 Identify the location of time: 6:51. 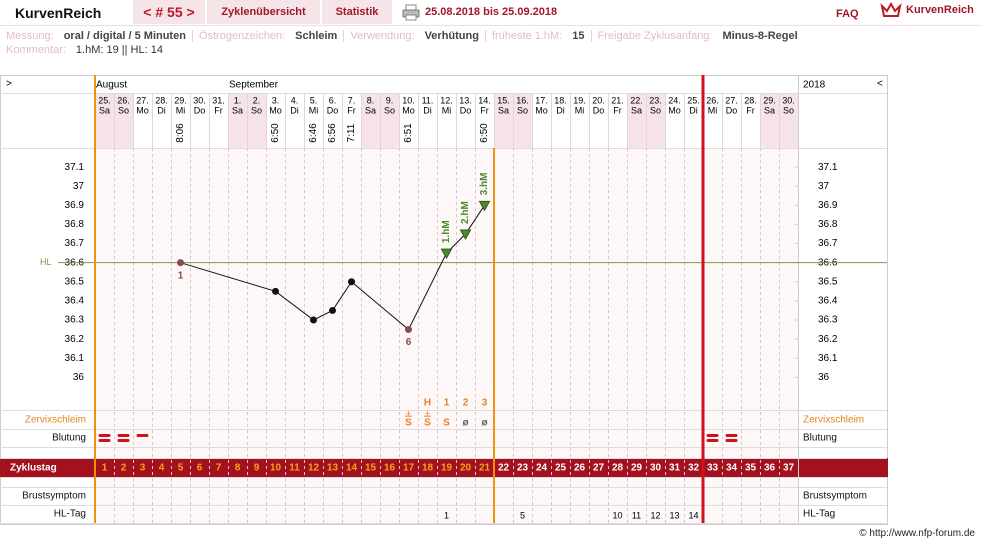
(408, 133).